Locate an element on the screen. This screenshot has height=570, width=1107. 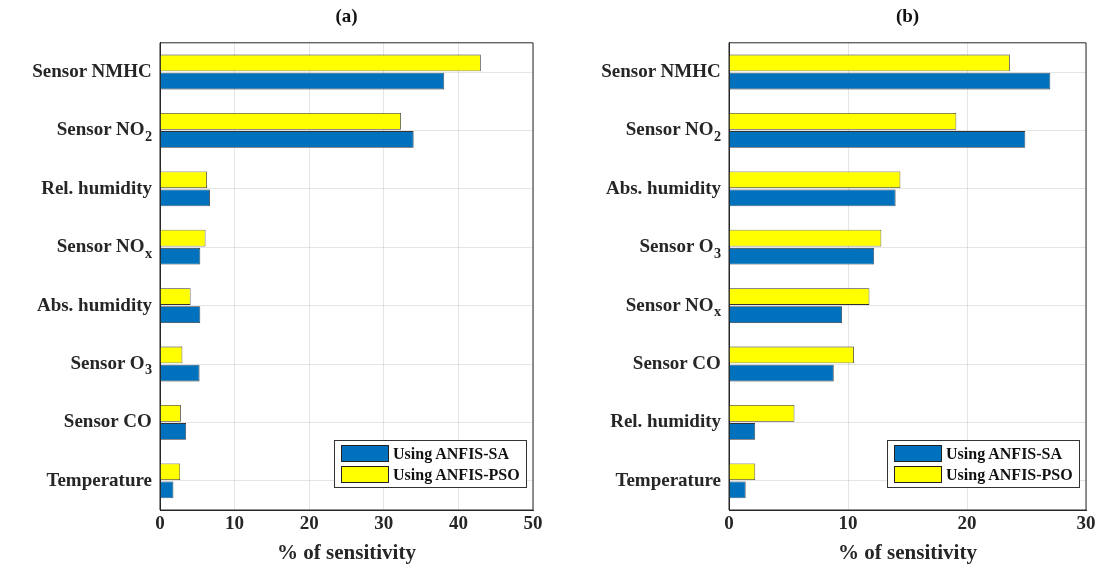
x-tick-label: 50 is located at coordinates (533, 523).